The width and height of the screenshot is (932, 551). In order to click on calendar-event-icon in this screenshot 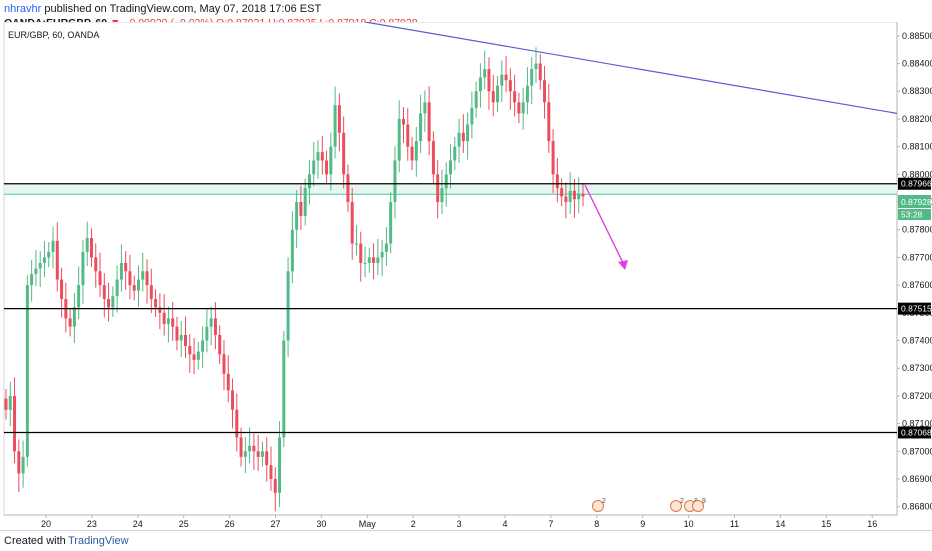, I will do `click(676, 506)`.